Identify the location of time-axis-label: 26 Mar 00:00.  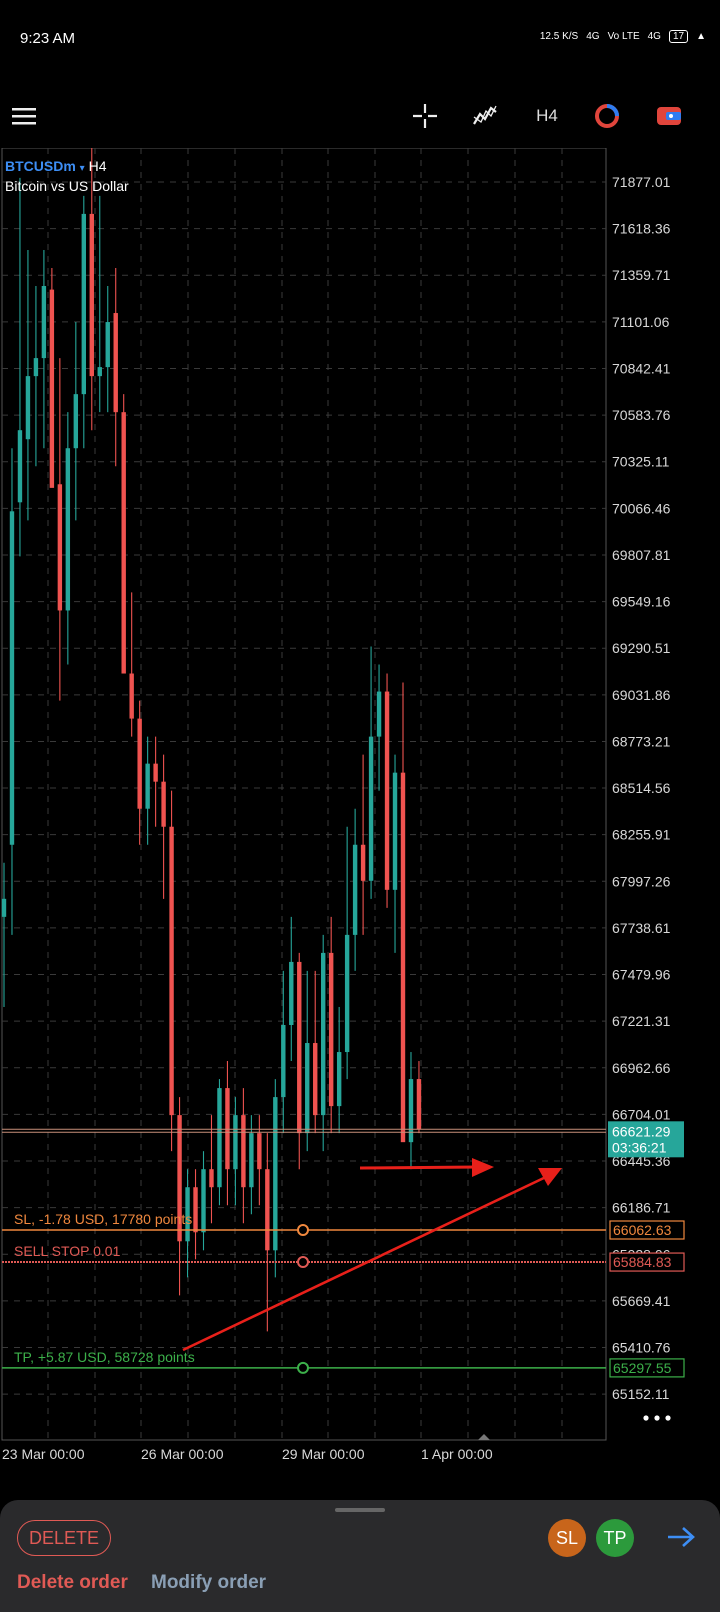
(182, 1454).